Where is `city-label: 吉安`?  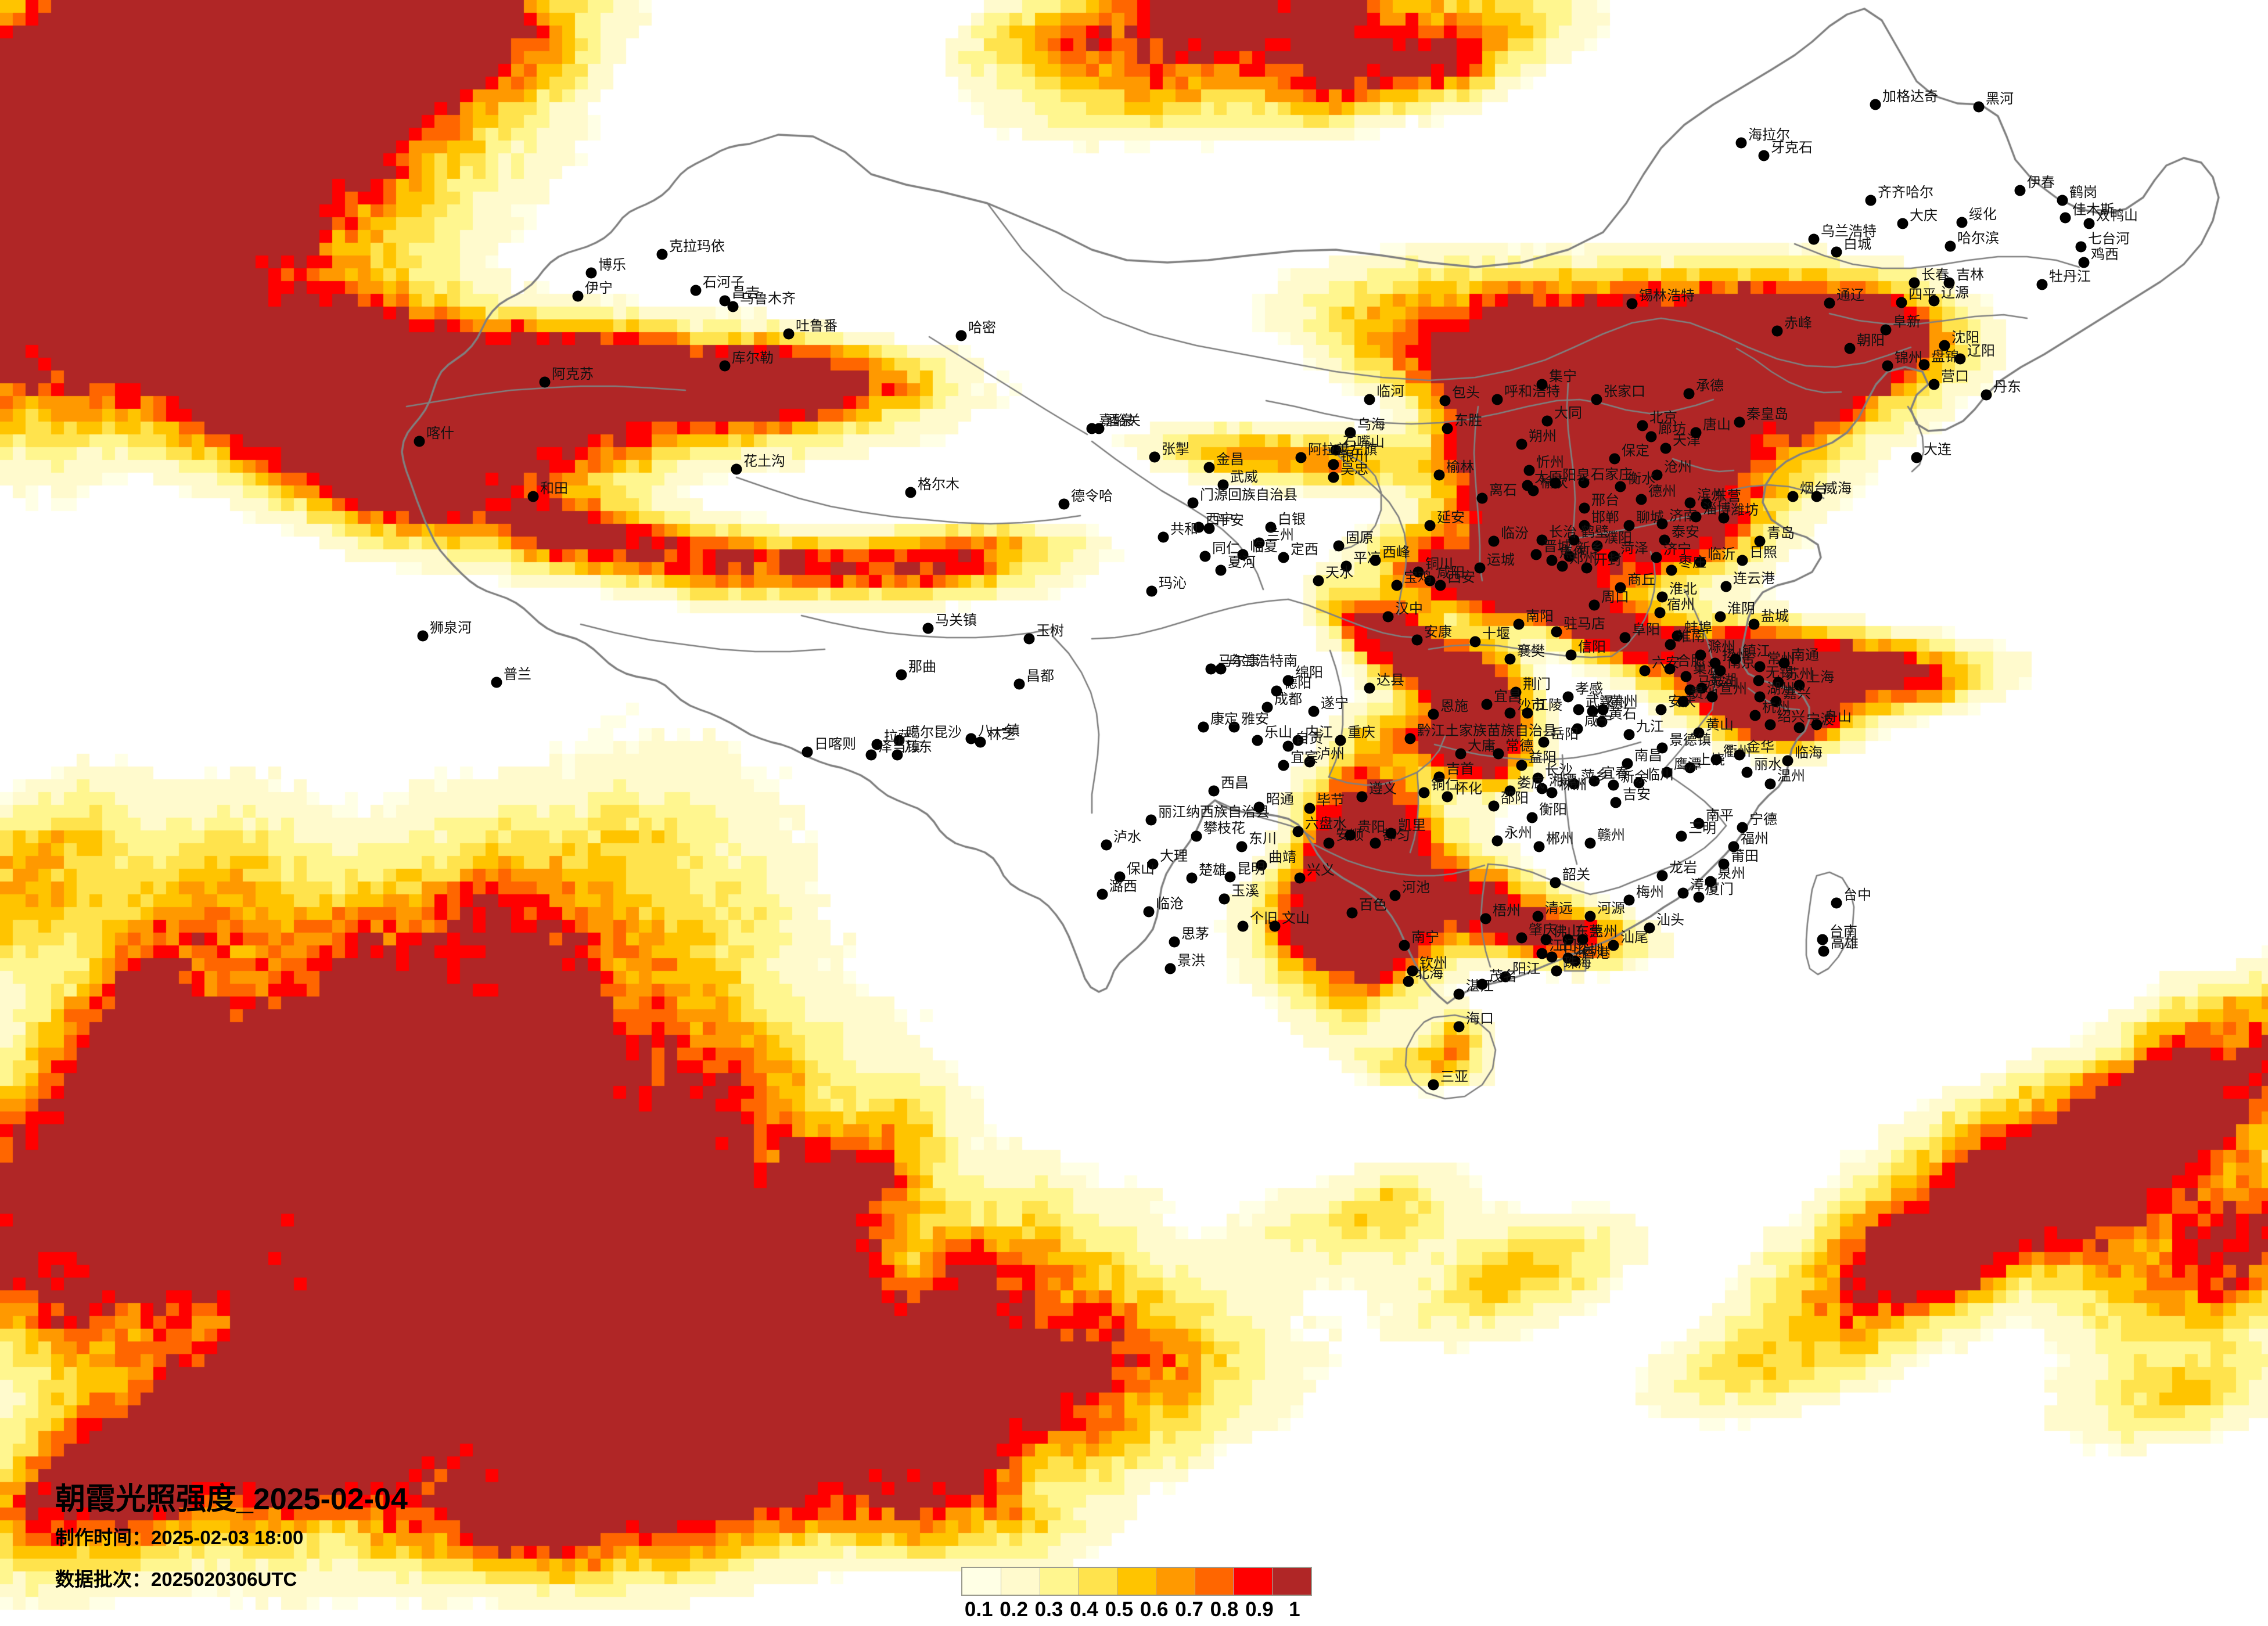
city-label: 吉安 is located at coordinates (1637, 794).